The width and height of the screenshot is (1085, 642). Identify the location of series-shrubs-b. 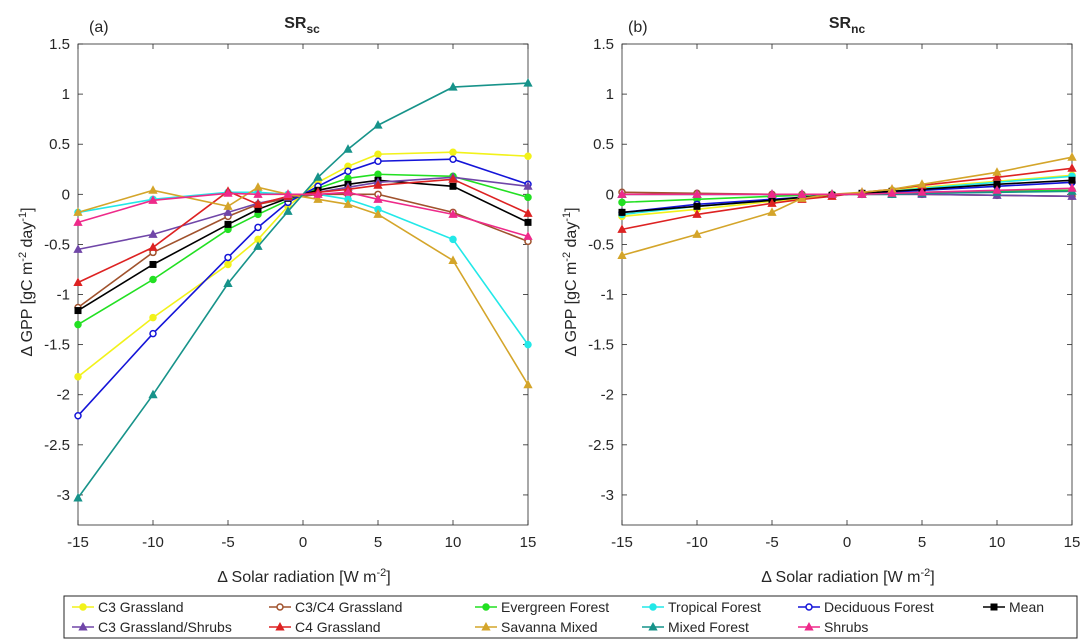
(847, 190).